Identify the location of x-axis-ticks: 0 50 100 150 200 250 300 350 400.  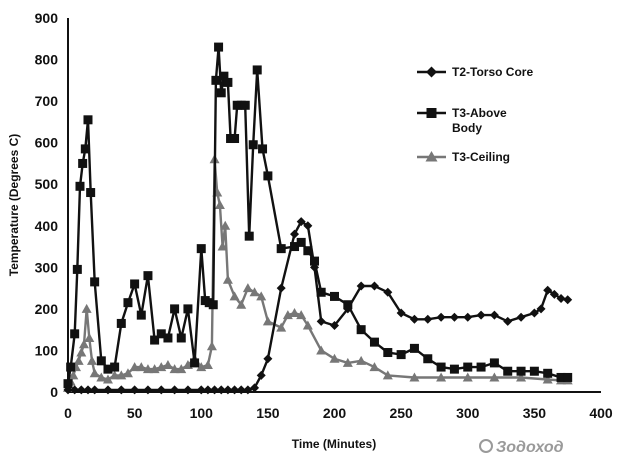
(338, 413).